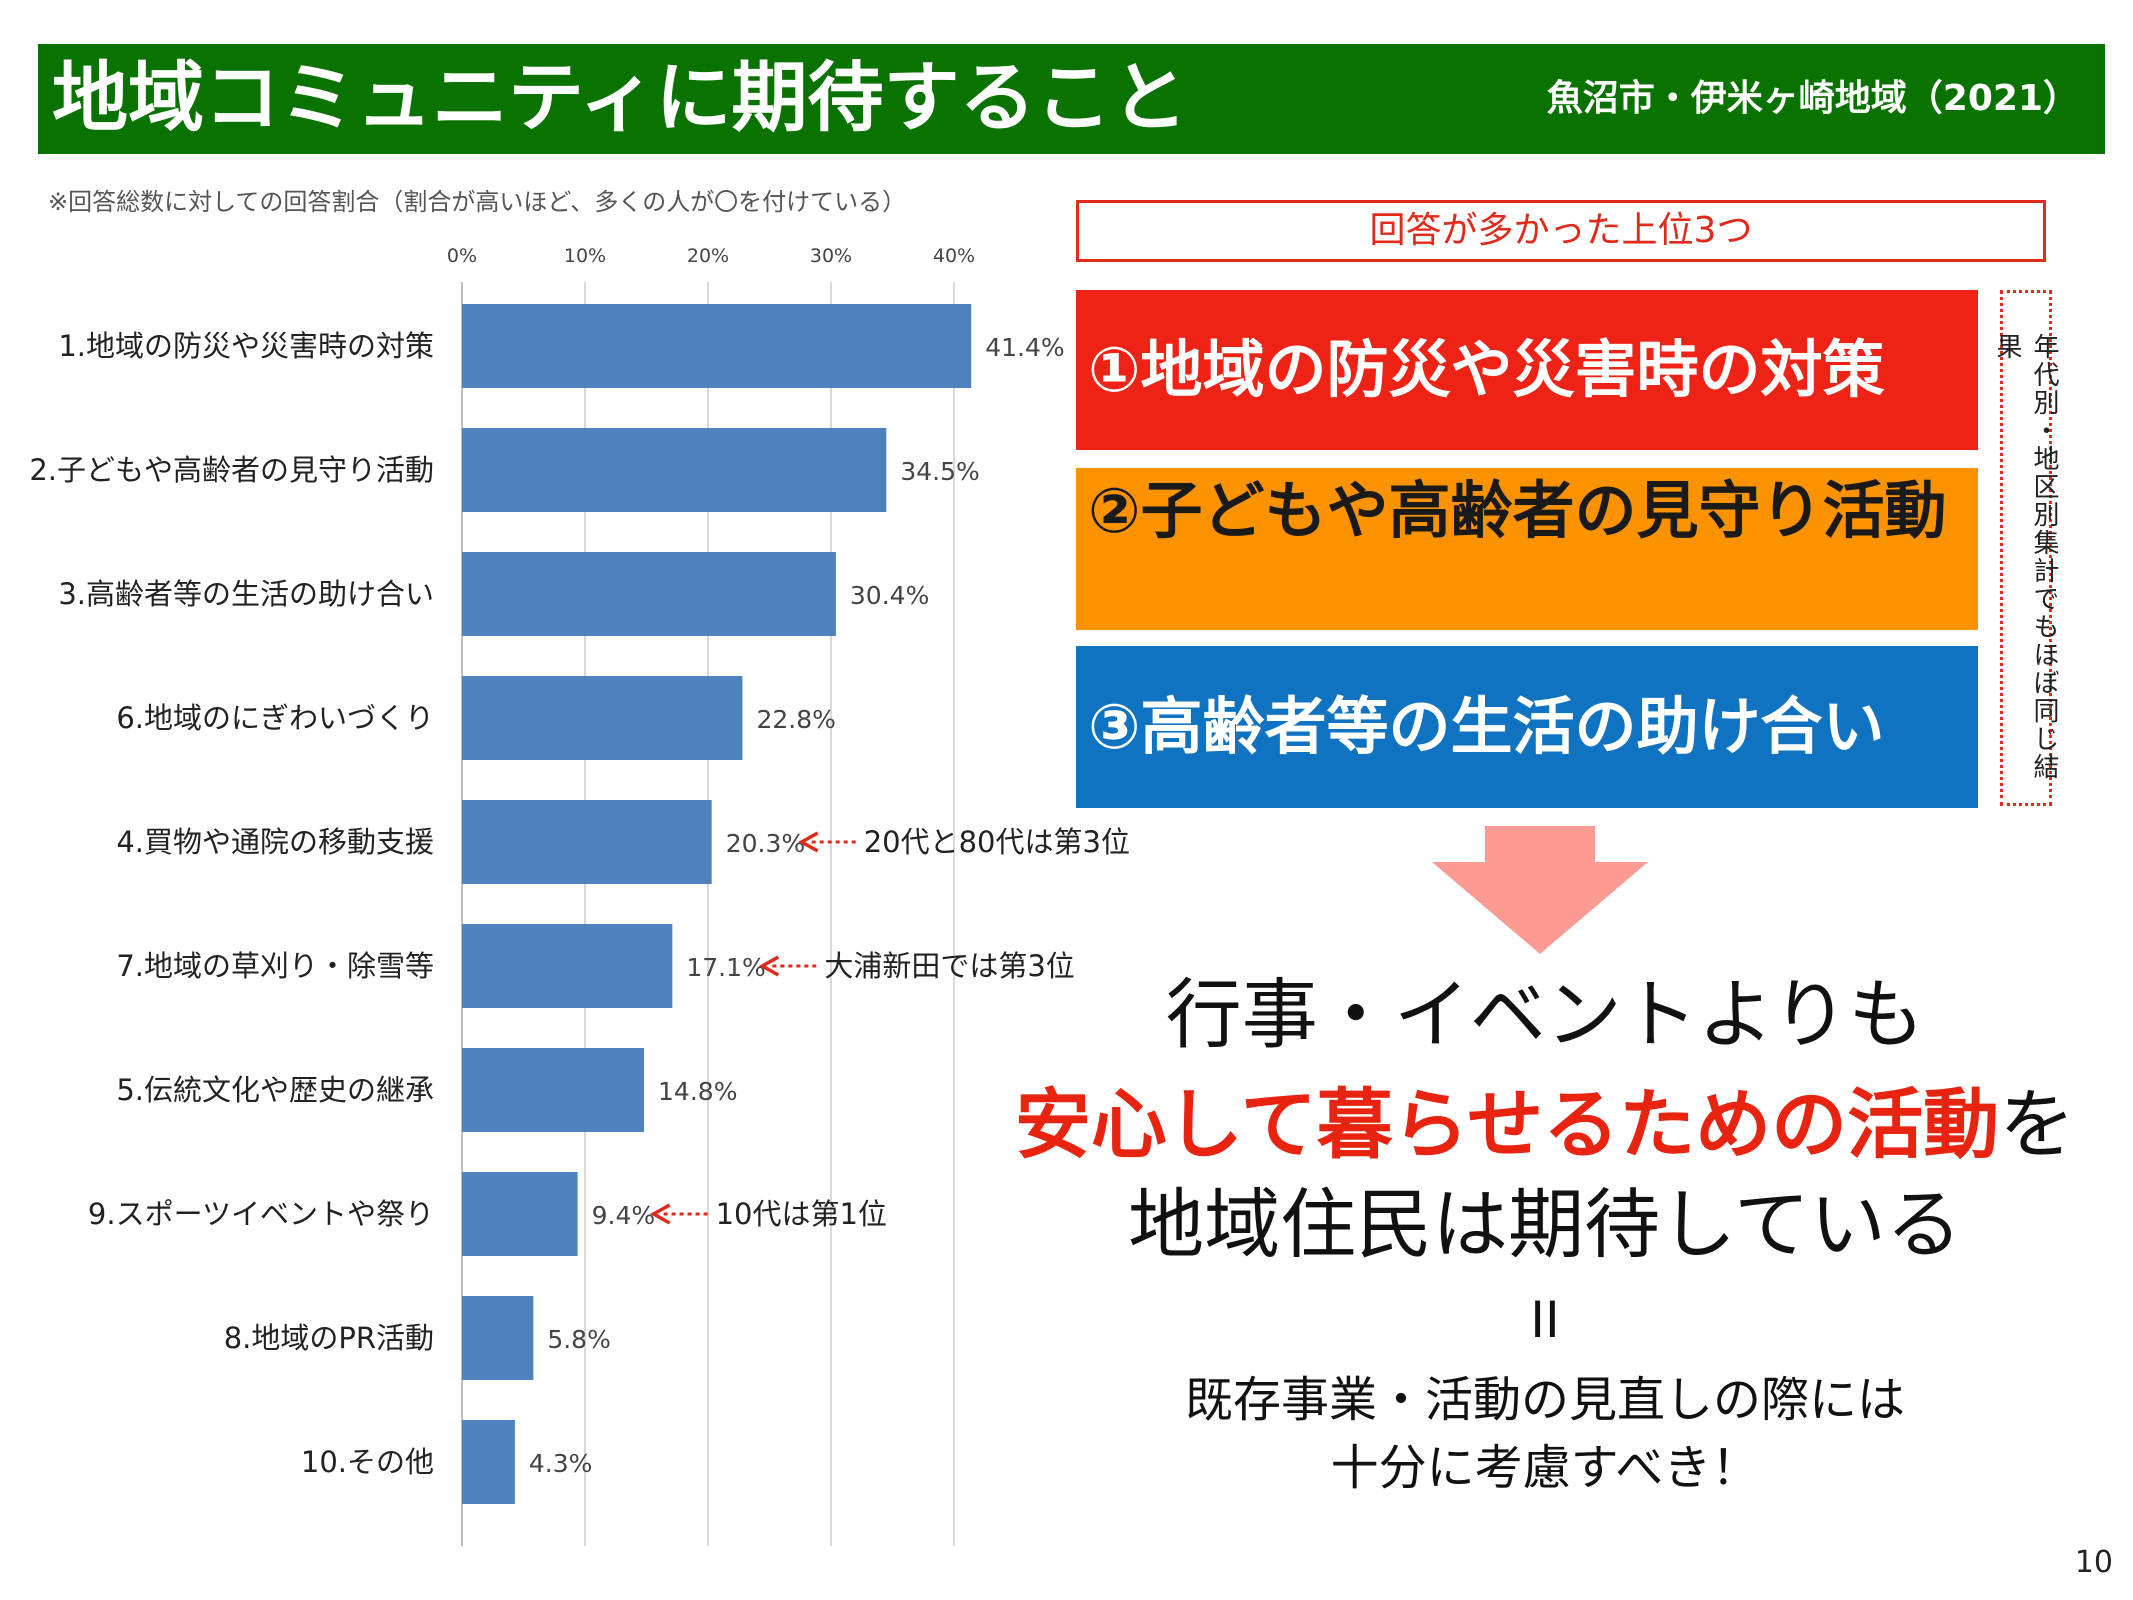 Image resolution: width=2133 pixels, height=1600 pixels. What do you see at coordinates (624, 1215) in the screenshot?
I see `data-label: 9.4%` at bounding box center [624, 1215].